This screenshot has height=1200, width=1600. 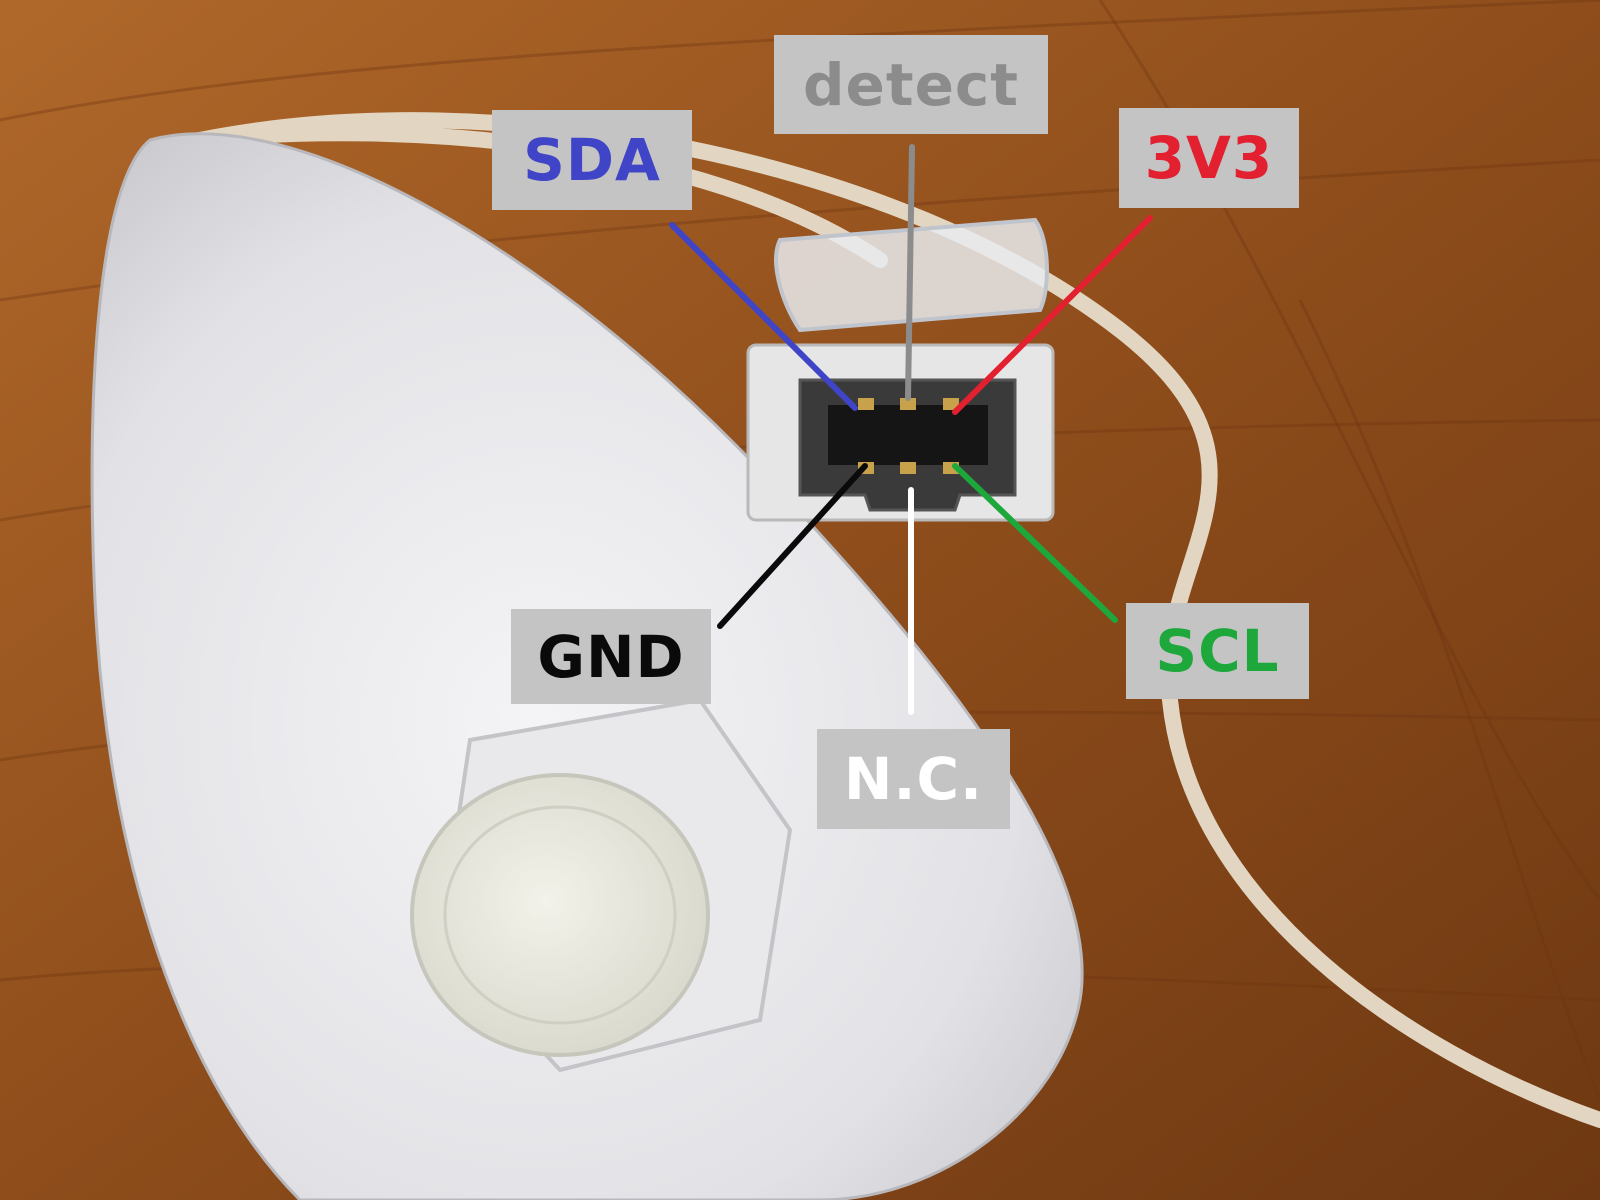 I want to click on connector-slot, so click(x=908, y=435).